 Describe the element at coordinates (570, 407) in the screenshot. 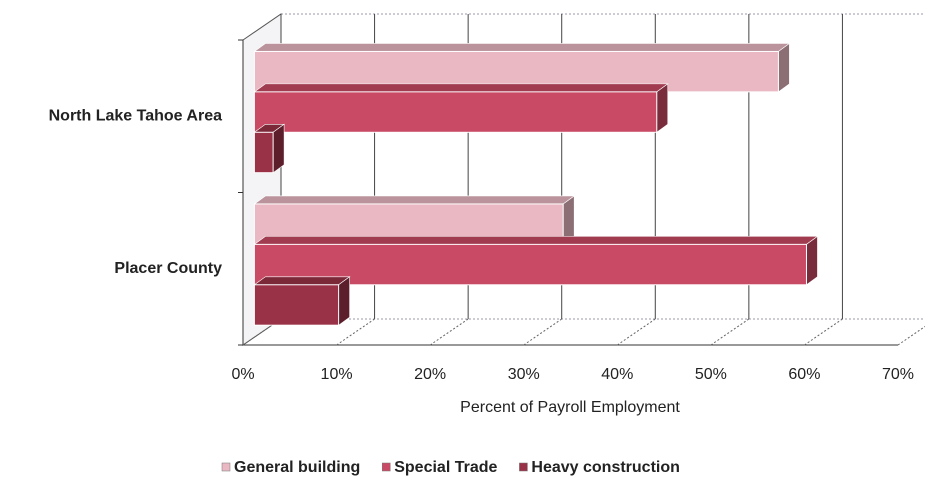

I see `x-axis-label: Percent of Payroll Employment` at that location.